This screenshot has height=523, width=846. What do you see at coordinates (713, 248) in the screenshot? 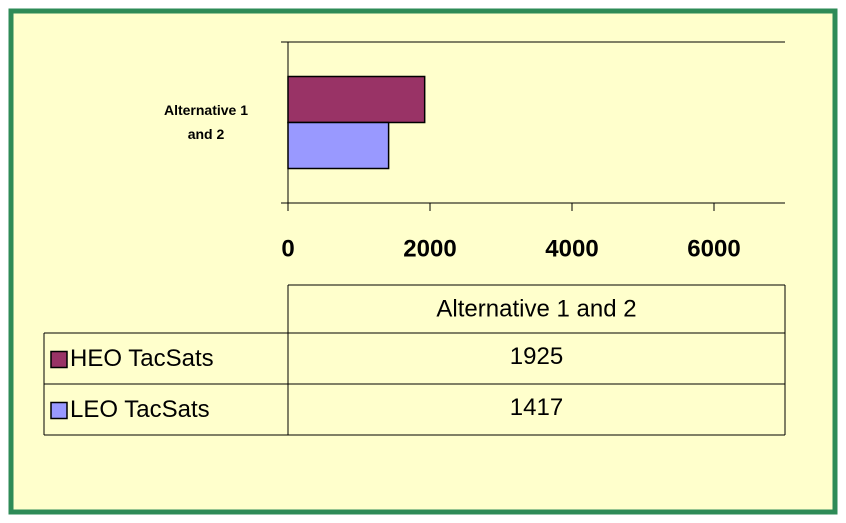
I see `x-tick-label: 6000` at bounding box center [713, 248].